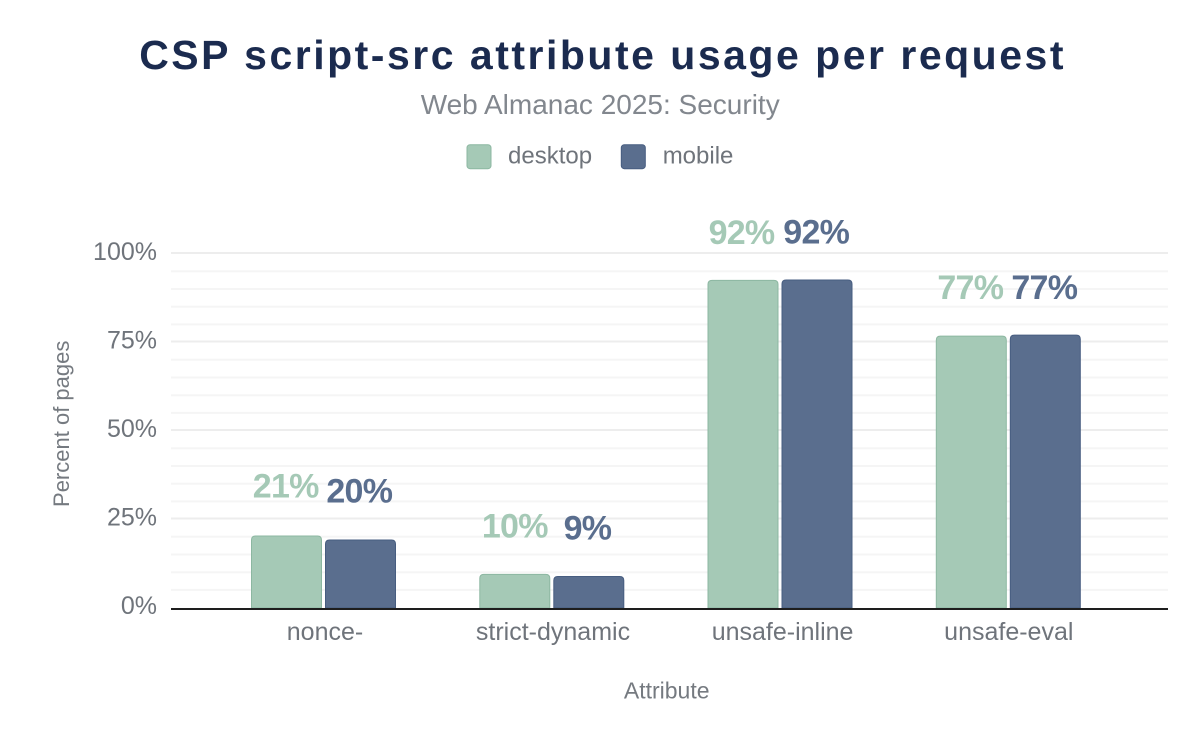  I want to click on svg-text: 50%, so click(132, 429).